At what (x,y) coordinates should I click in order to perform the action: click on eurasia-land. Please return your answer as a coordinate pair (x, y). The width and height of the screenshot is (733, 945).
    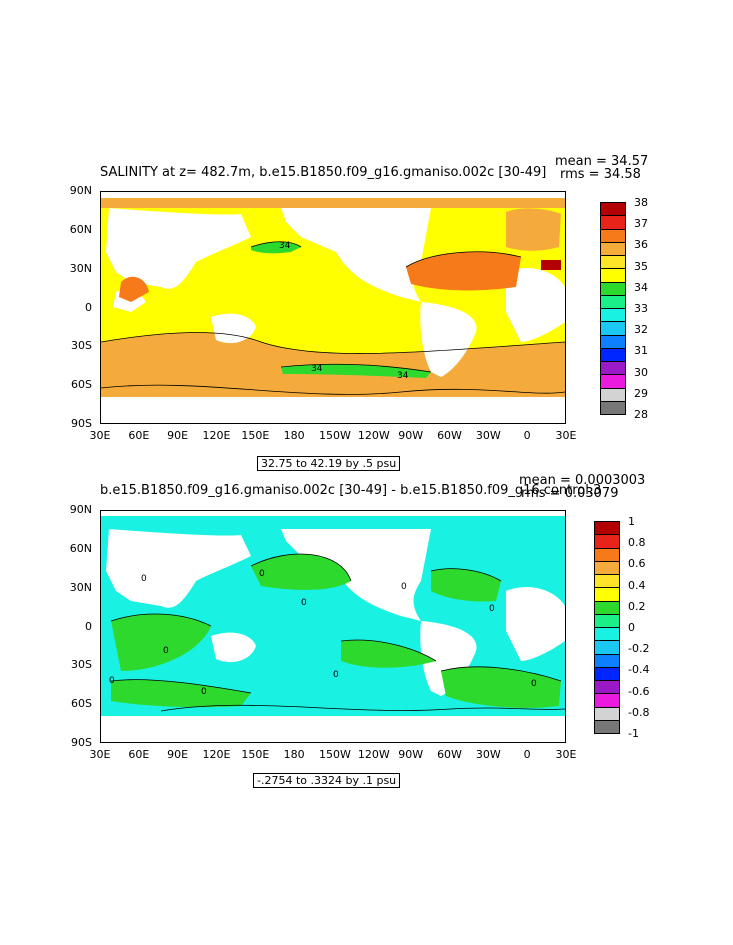
    Looking at the image, I should click on (178, 248).